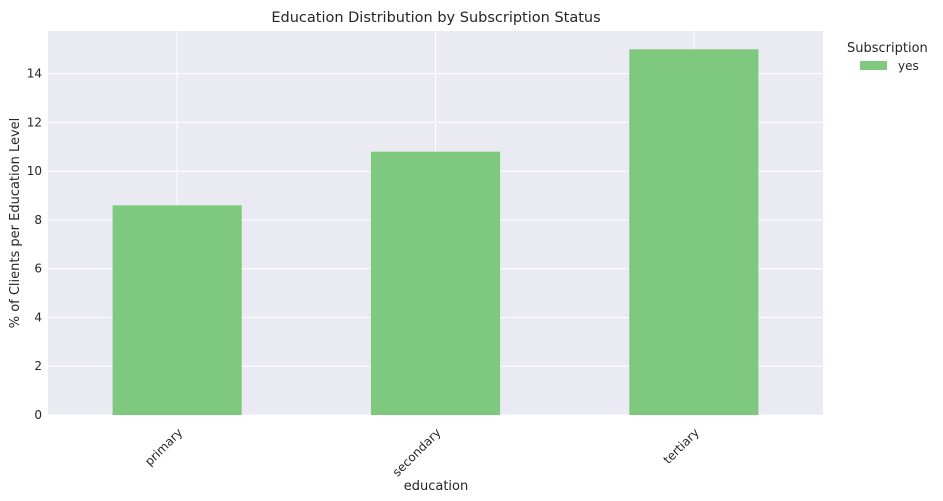  What do you see at coordinates (163, 446) in the screenshot?
I see `x-tick-label-primary: primary` at bounding box center [163, 446].